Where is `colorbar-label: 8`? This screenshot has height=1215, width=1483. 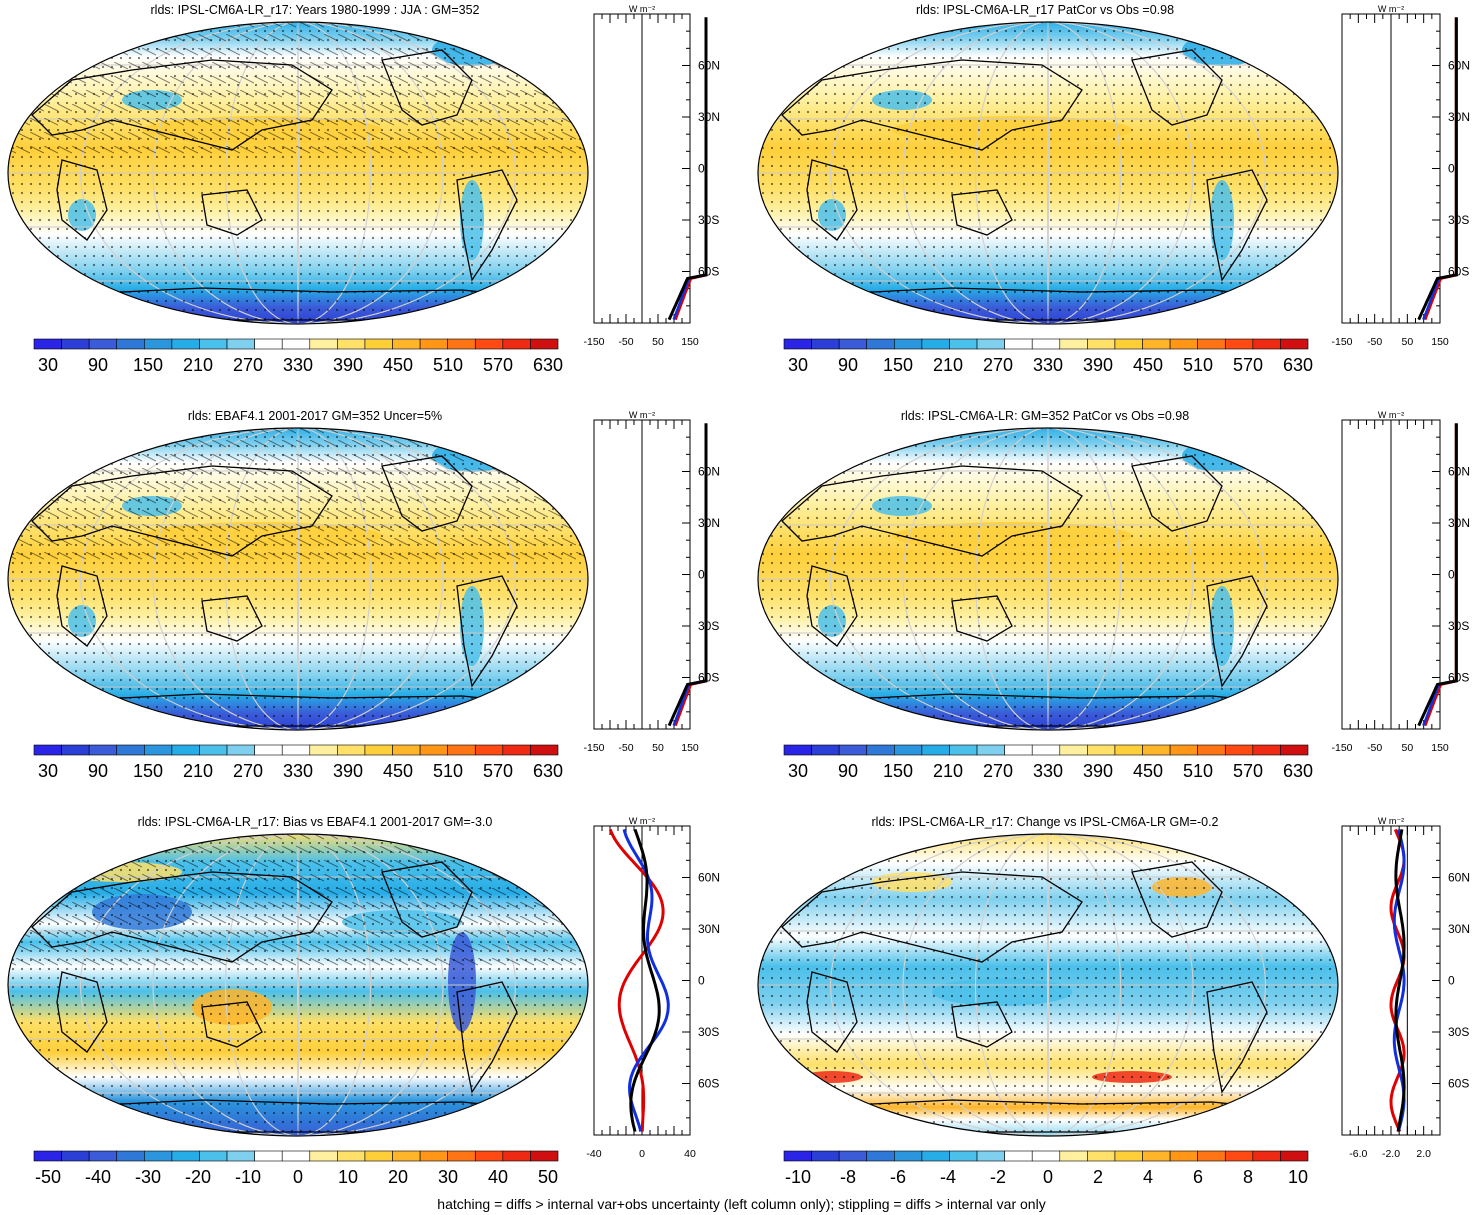
colorbar-label: 8 is located at coordinates (1248, 1177).